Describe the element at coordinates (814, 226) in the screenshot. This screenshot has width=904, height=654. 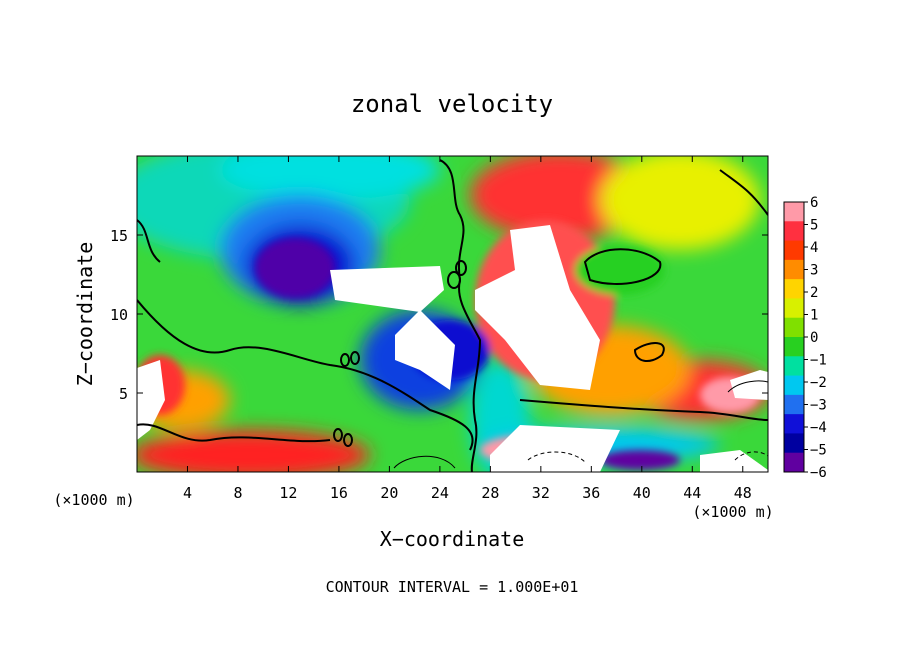
I see `colorbar-label: 5` at that location.